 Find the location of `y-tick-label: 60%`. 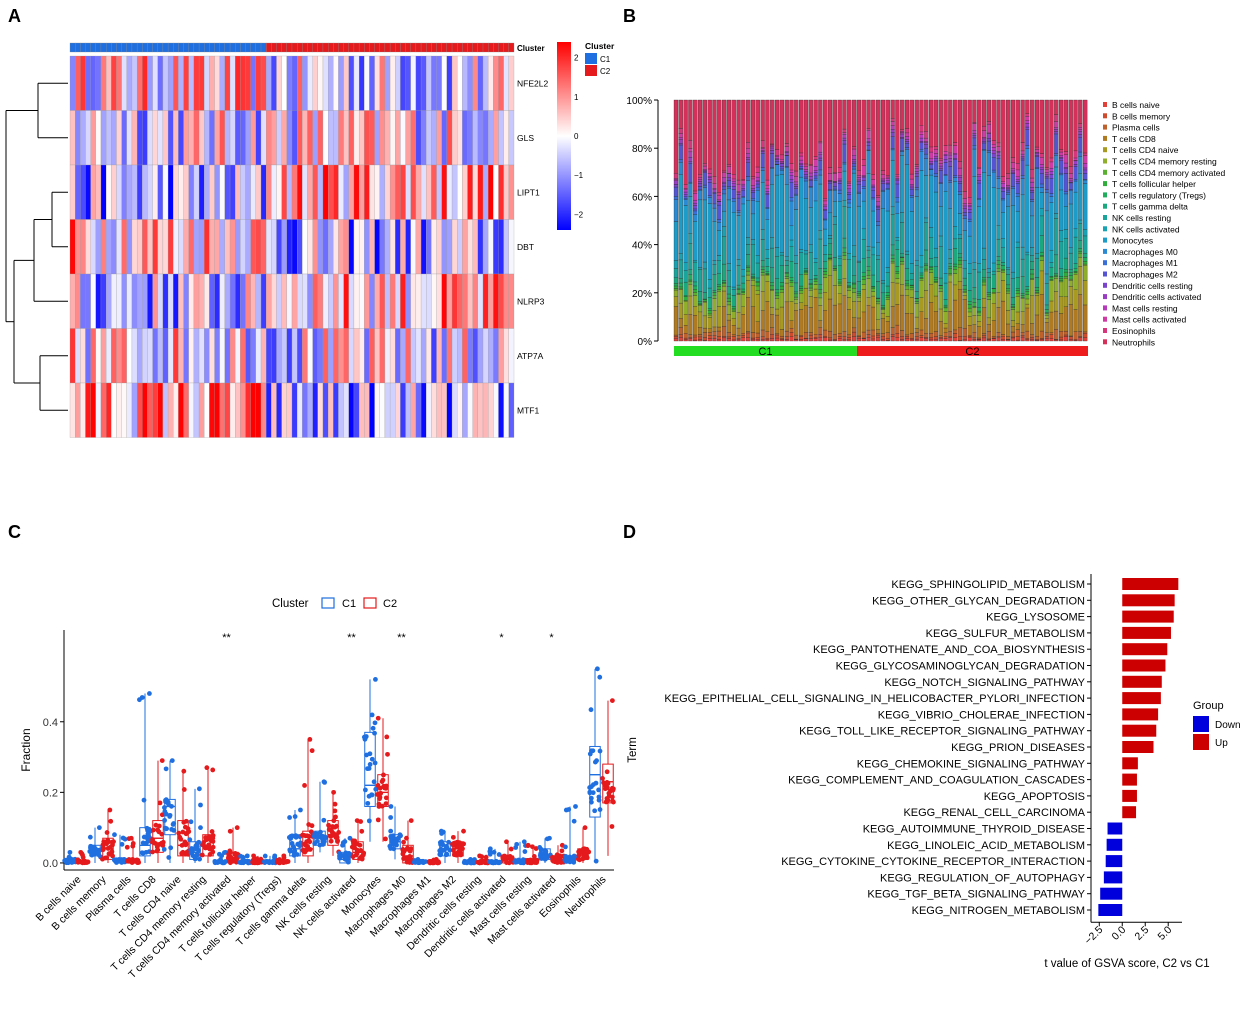

y-tick-label: 60% is located at coordinates (642, 197).